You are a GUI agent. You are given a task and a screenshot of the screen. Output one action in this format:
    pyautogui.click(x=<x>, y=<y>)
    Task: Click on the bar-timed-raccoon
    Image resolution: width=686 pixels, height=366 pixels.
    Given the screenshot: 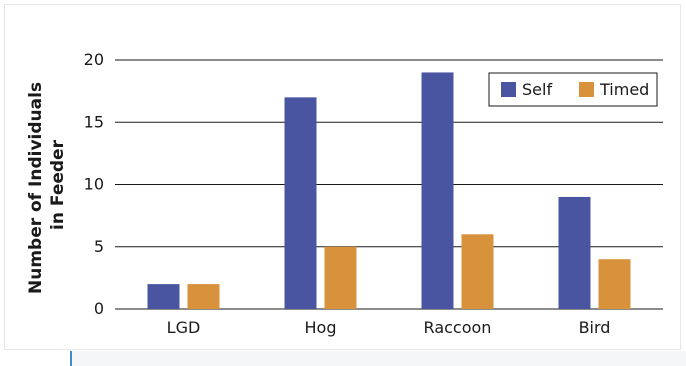 What is the action you would take?
    pyautogui.click(x=477, y=271)
    